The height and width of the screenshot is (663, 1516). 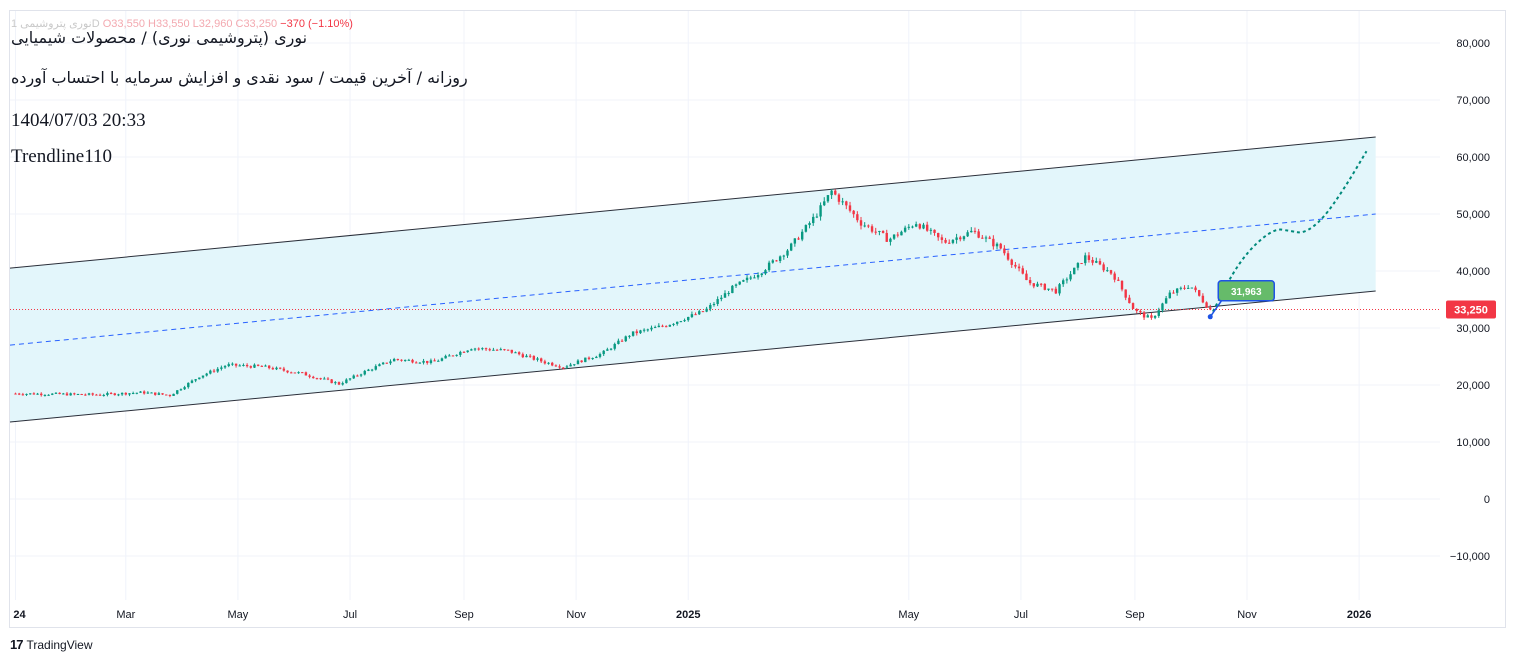 I want to click on x-tick-label: May, so click(x=238, y=615).